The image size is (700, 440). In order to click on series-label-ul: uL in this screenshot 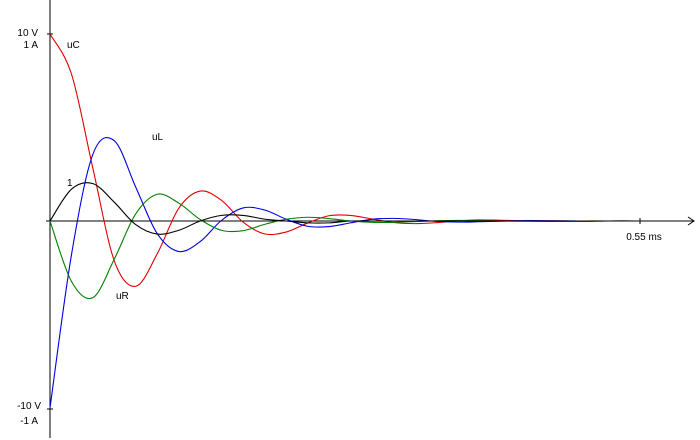, I will do `click(158, 137)`.